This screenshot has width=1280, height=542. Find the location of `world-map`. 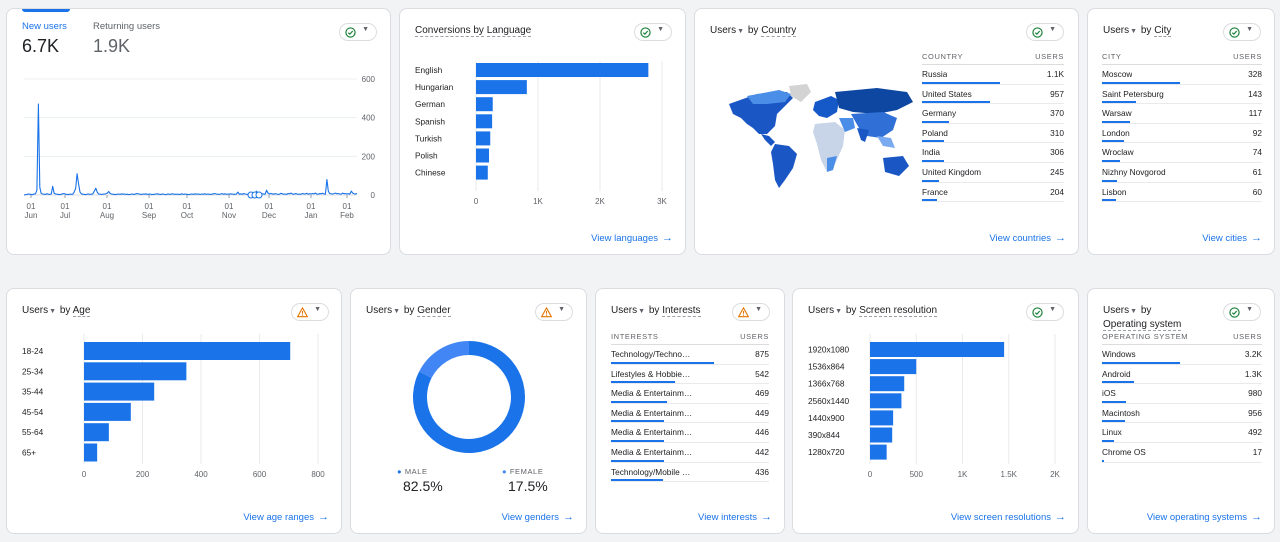

world-map is located at coordinates (822, 139).